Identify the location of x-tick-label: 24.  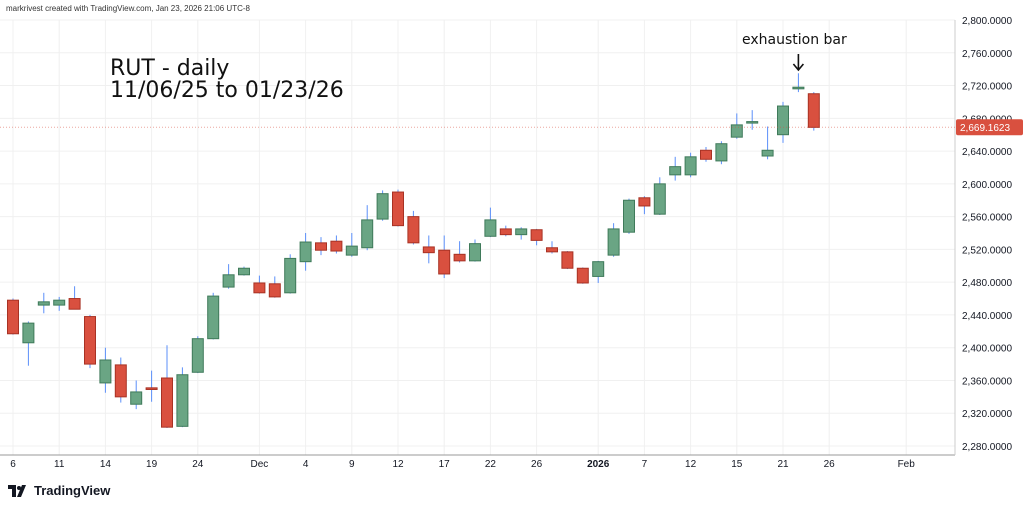
(198, 464).